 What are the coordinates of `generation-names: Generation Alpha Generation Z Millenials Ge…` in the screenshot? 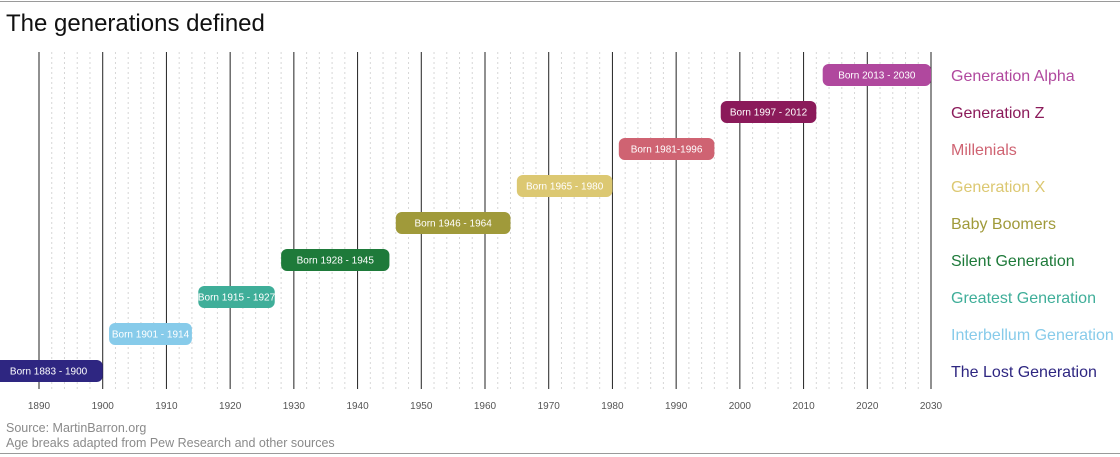 It's located at (1032, 224).